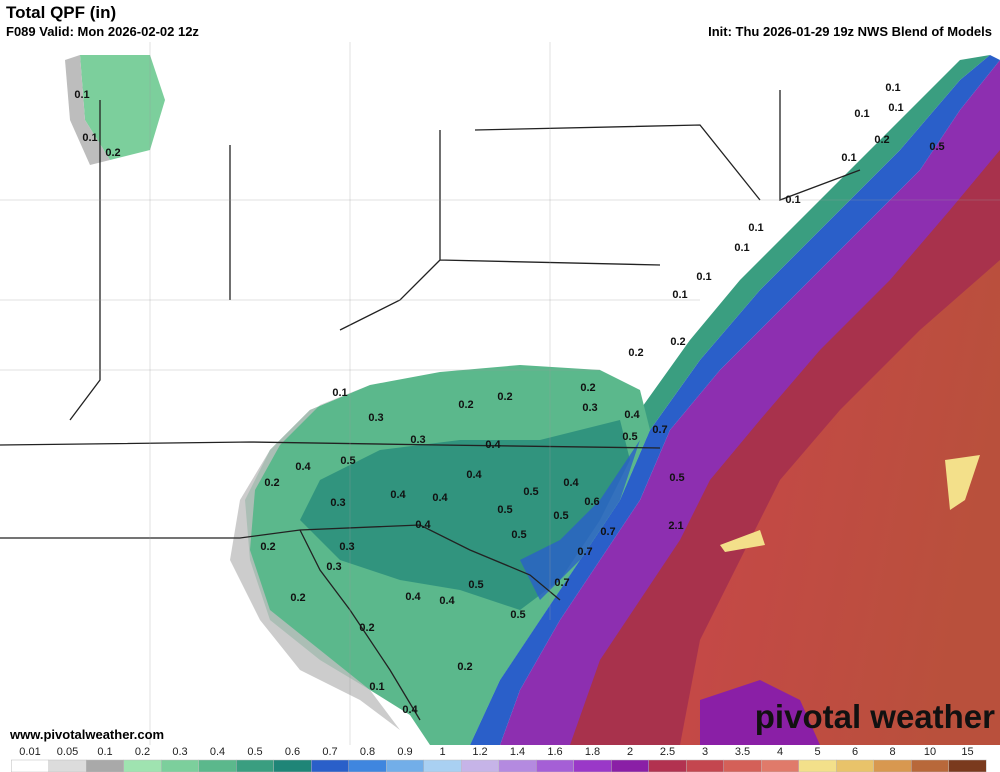  I want to click on colorbar-label: 1.4, so click(517, 752).